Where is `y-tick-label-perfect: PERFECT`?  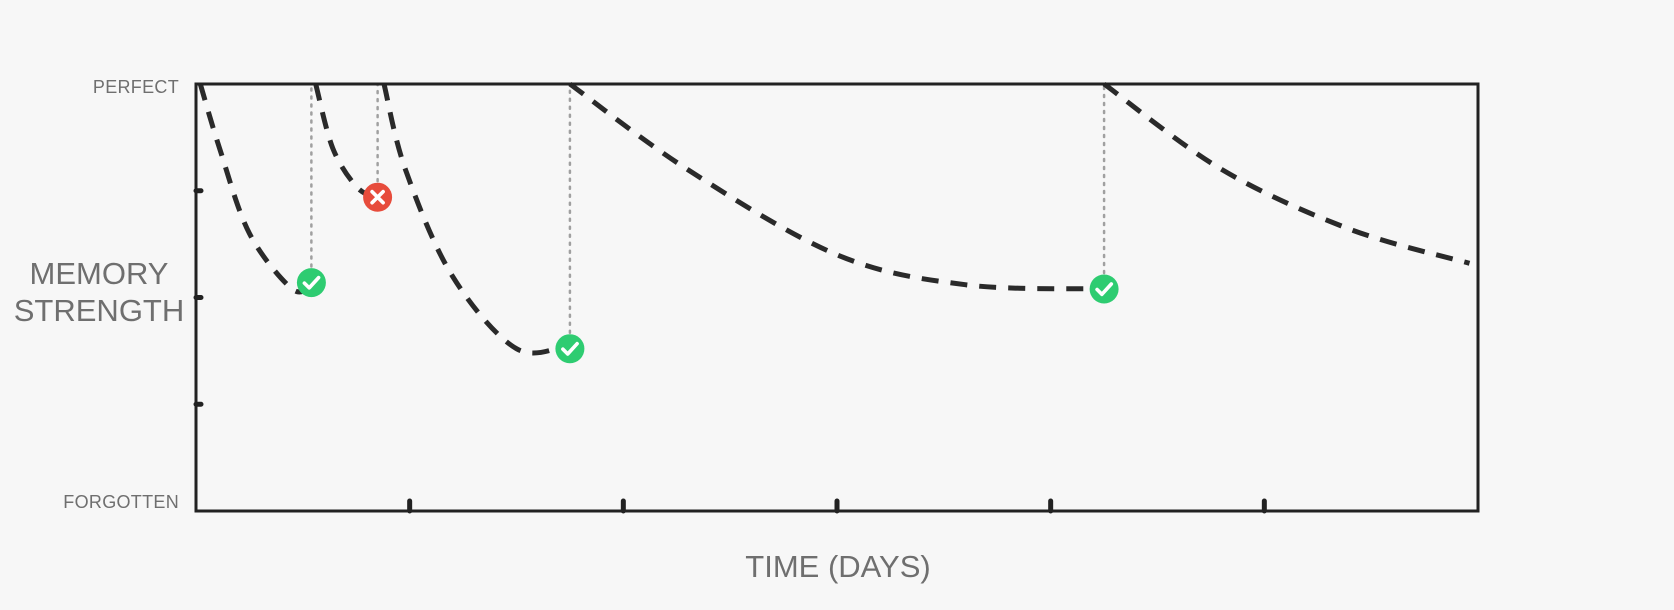
y-tick-label-perfect: PERFECT is located at coordinates (136, 87).